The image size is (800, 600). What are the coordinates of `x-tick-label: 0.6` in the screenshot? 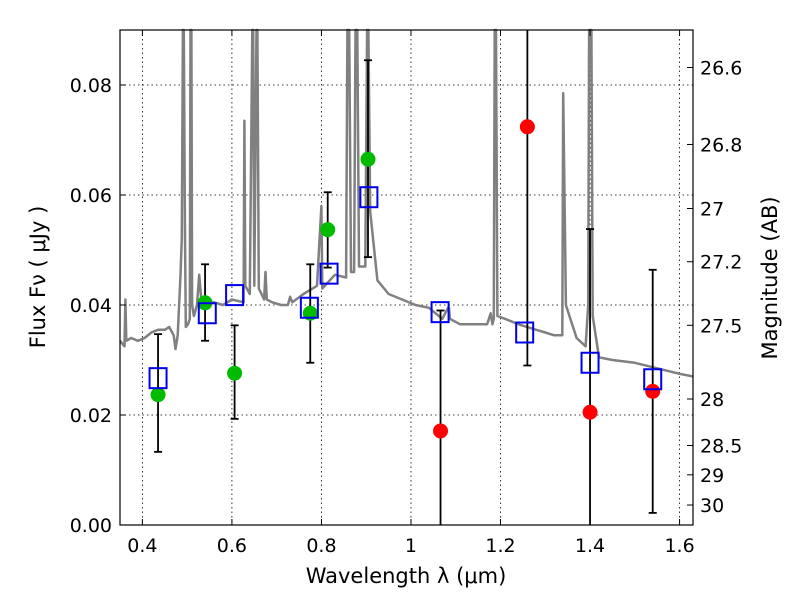 It's located at (232, 546).